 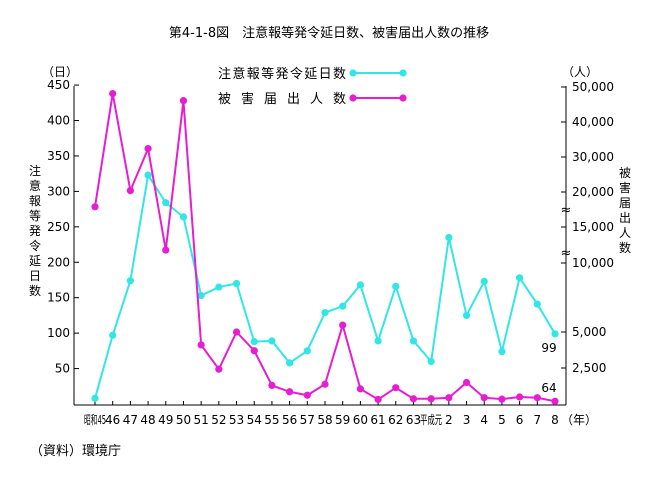 What do you see at coordinates (112, 420) in the screenshot?
I see `x-tick-label: 46` at bounding box center [112, 420].